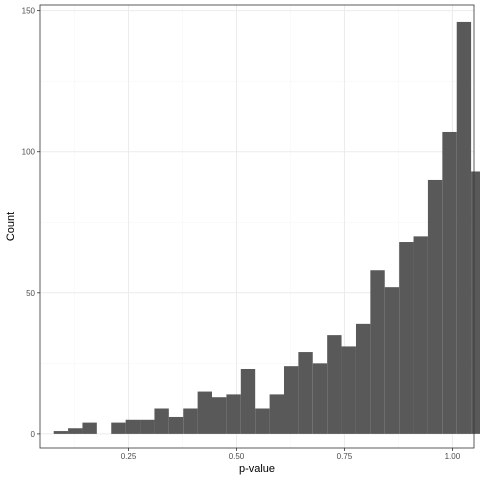  Describe the element at coordinates (30, 293) in the screenshot. I see `y-tick-label: 50` at that location.